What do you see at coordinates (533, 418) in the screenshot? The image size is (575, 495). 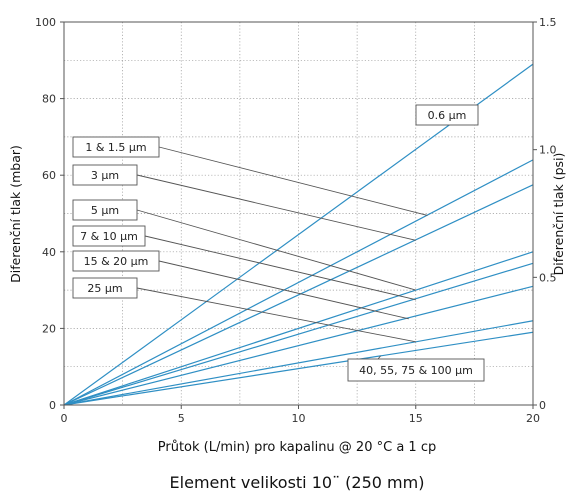 I see `x-tick-label: 20` at bounding box center [533, 418].